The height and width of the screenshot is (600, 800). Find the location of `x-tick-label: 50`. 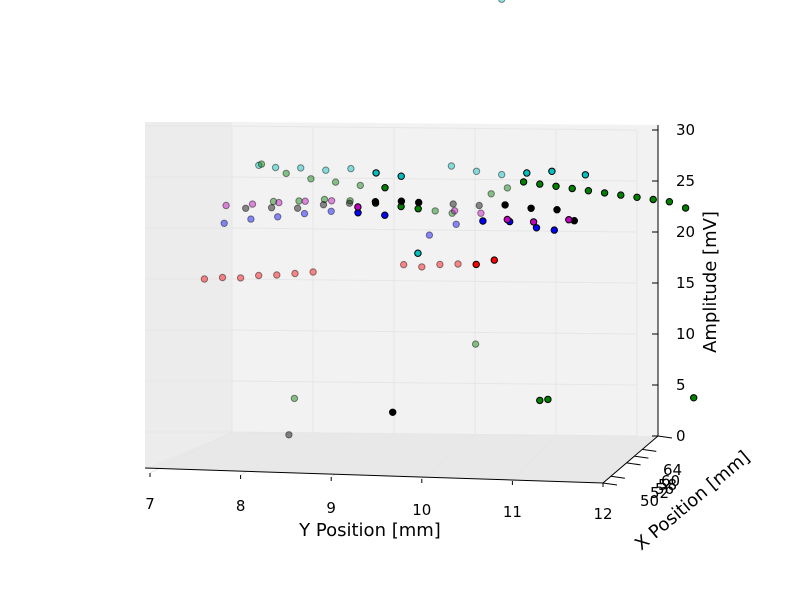

x-tick-label: 50 is located at coordinates (649, 501).